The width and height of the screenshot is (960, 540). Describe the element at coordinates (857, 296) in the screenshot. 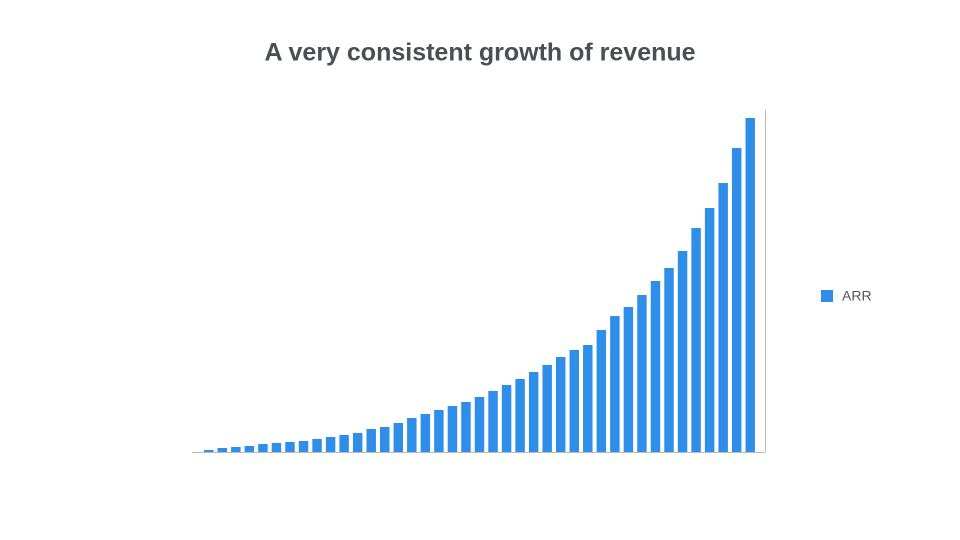

I see `legend-label: ARR` at that location.